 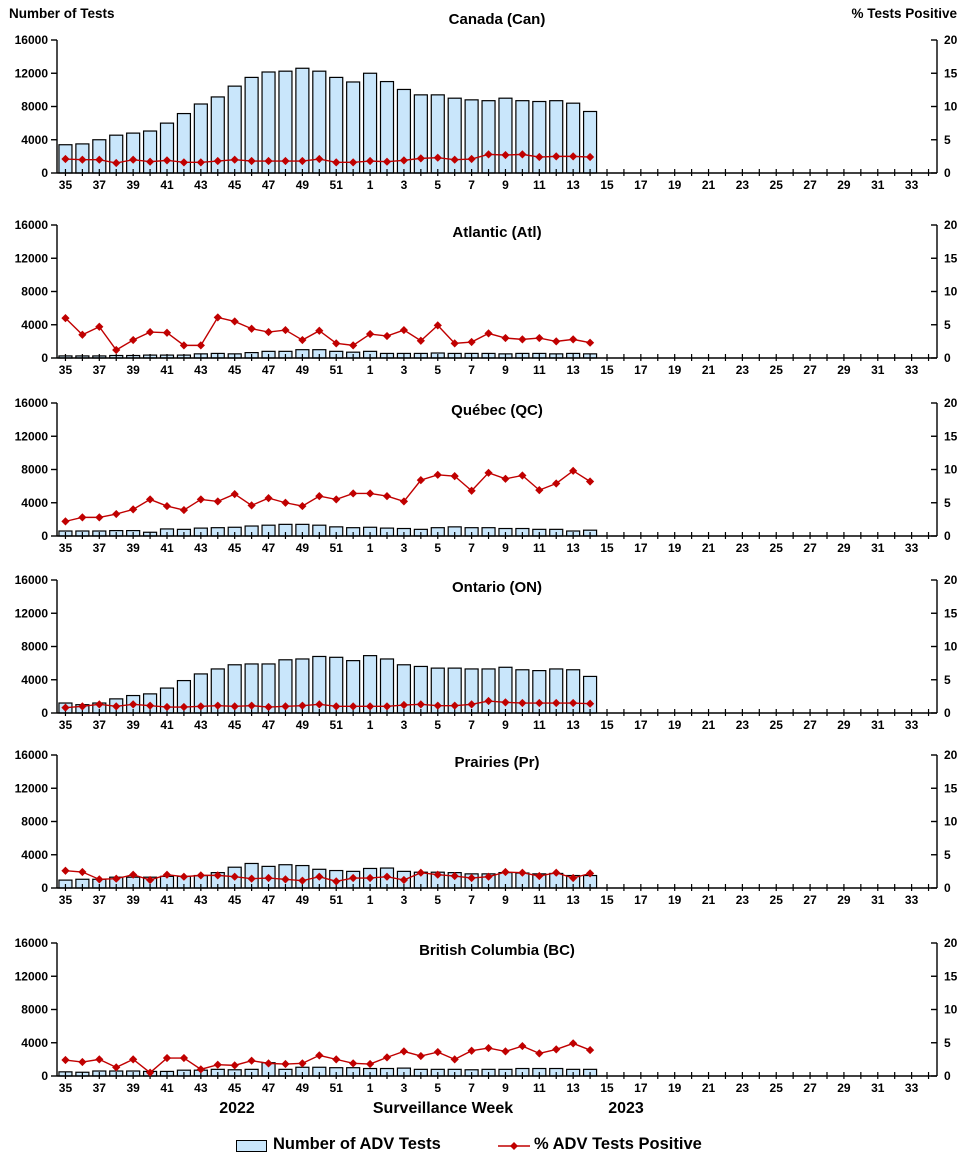 What do you see at coordinates (947, 888) in the screenshot?
I see `right-tick-label: 0` at bounding box center [947, 888].